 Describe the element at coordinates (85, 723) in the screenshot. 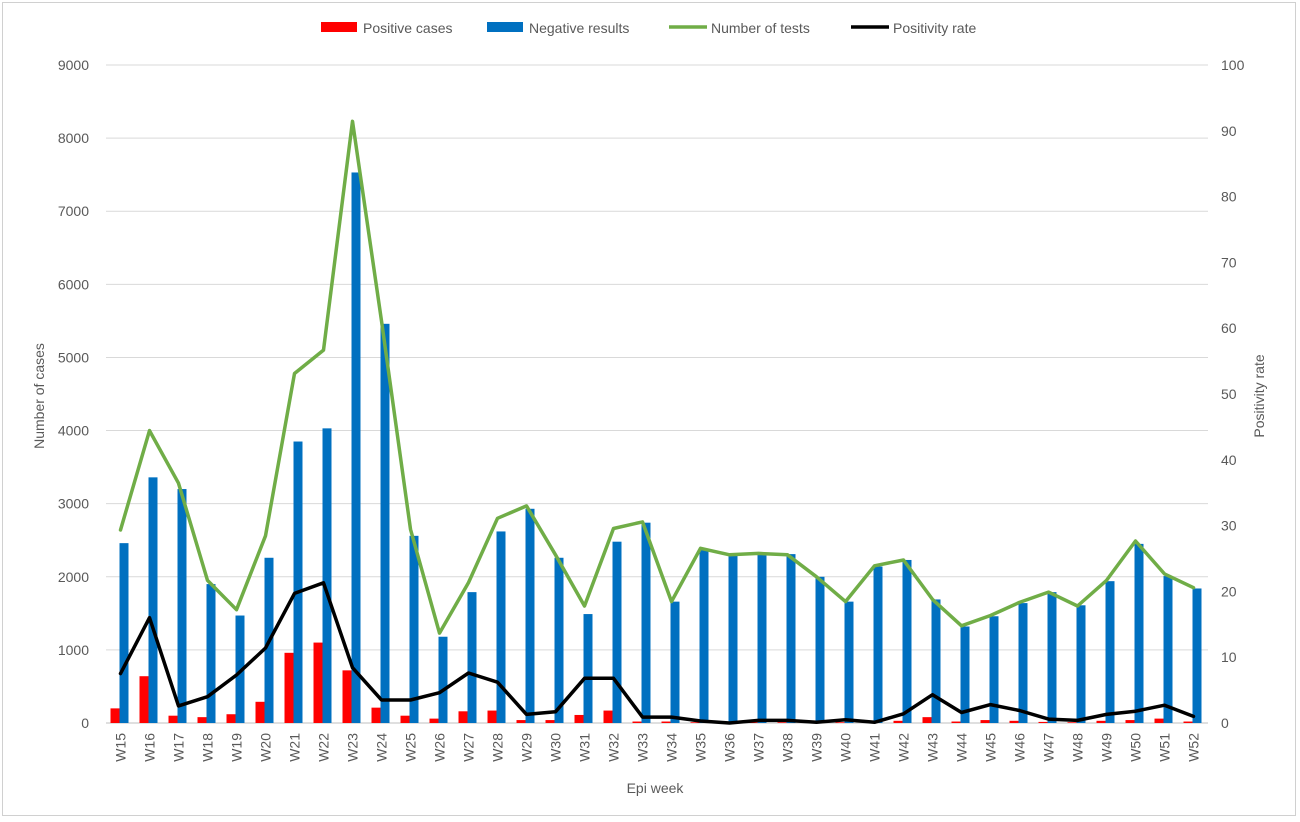

I see `y-tick-label: 0` at that location.